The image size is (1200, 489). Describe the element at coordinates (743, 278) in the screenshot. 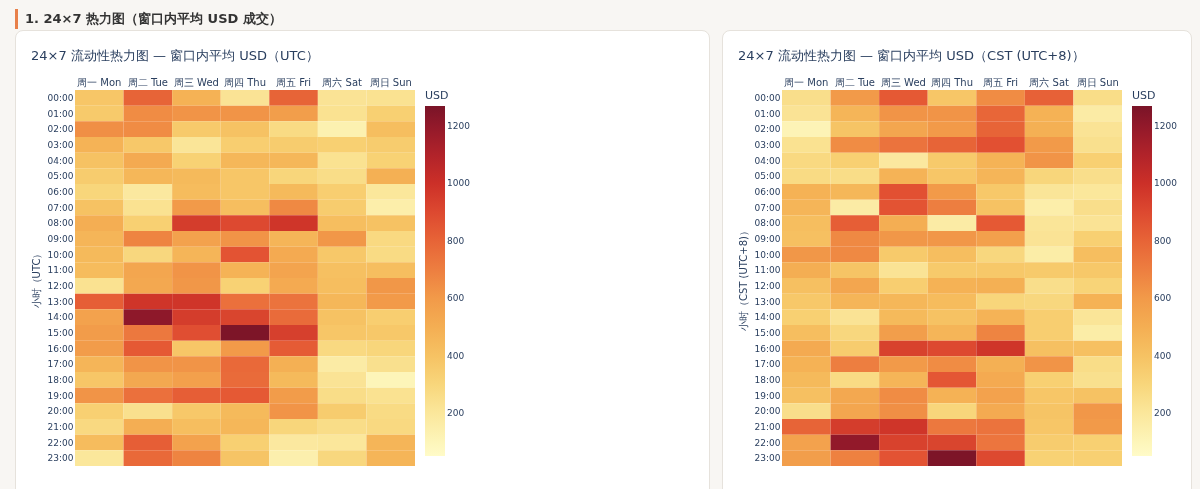

I see `y-axis-title: 小时（CST (UTC+8)）` at that location.